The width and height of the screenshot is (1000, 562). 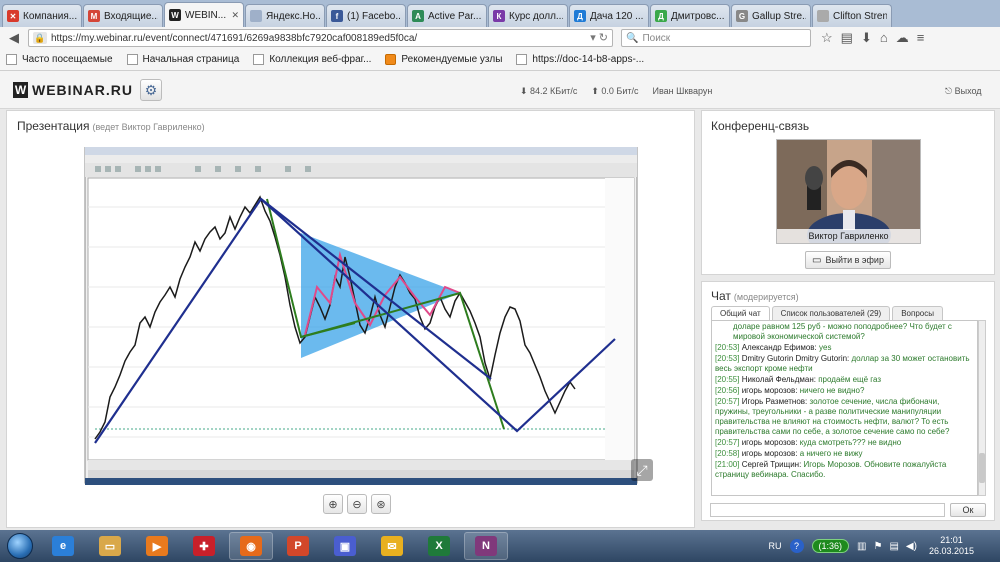 What do you see at coordinates (251, 546) in the screenshot?
I see `taskbar-button: ◉` at bounding box center [251, 546].